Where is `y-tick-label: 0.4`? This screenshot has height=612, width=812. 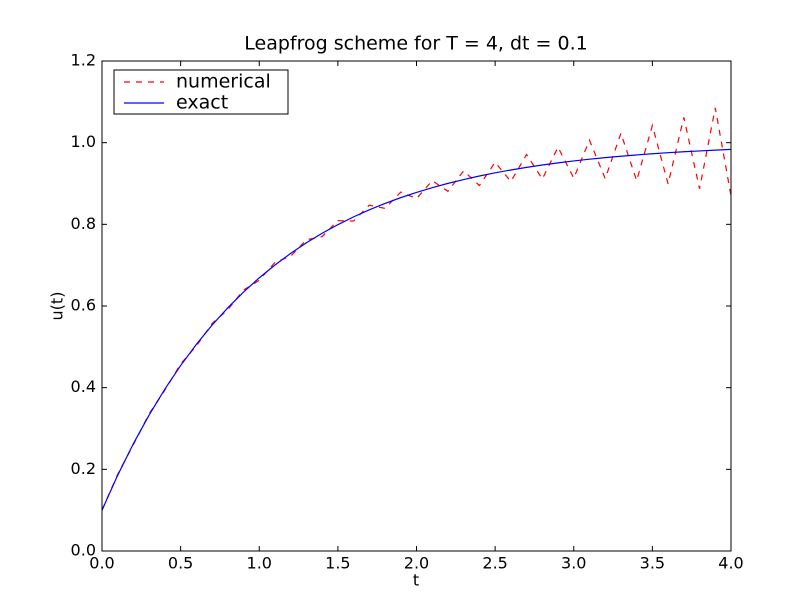
y-tick-label: 0.4 is located at coordinates (83, 386).